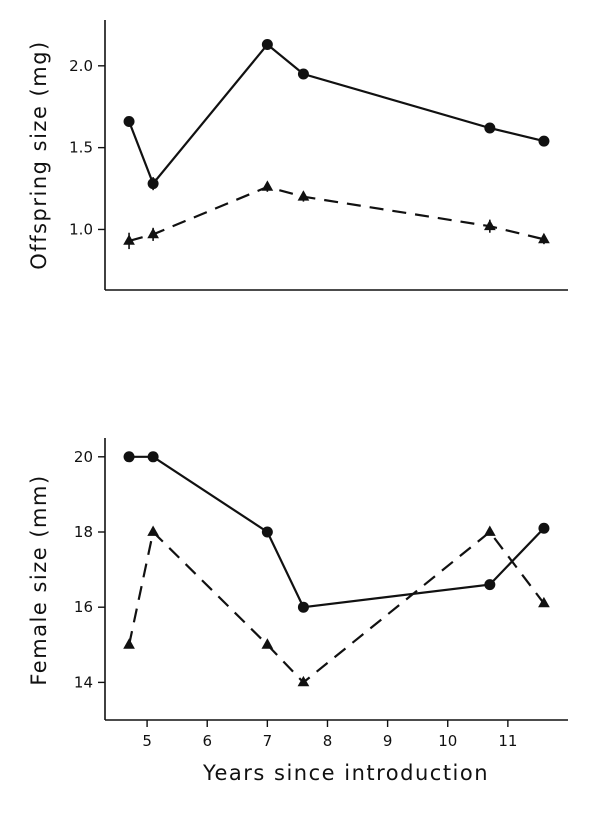 Image resolution: width=600 pixels, height=816 pixels. Describe the element at coordinates (207, 741) in the screenshot. I see `x-tick-label: 6` at that location.